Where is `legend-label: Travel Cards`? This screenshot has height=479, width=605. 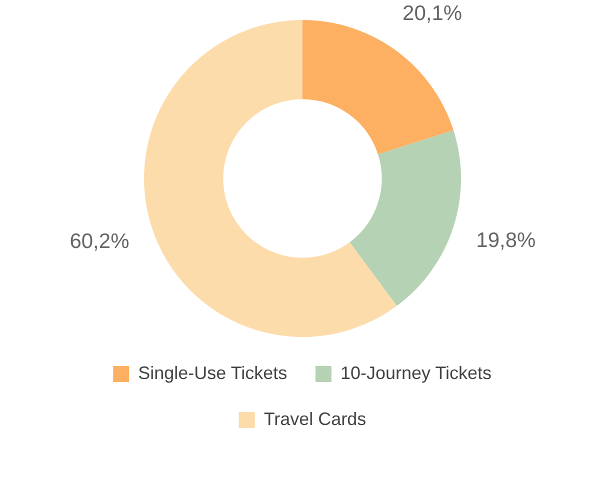 legend-label: Travel Cards is located at coordinates (315, 418).